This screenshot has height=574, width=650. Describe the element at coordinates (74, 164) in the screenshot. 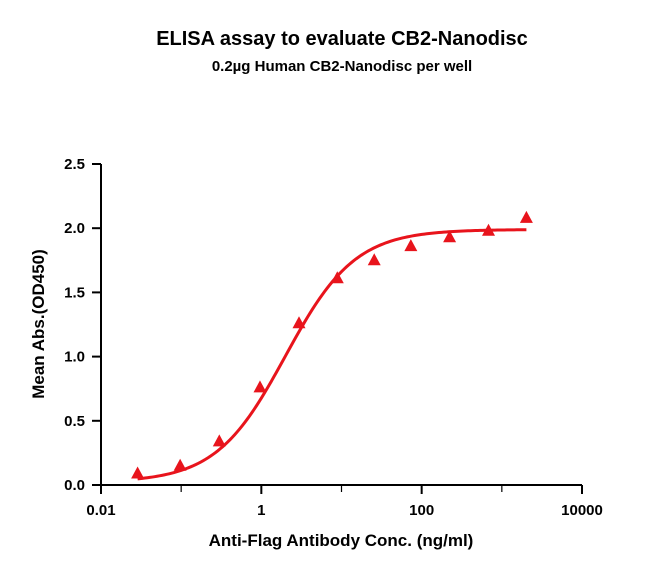

I see `y-tick-label: 2.5` at that location.